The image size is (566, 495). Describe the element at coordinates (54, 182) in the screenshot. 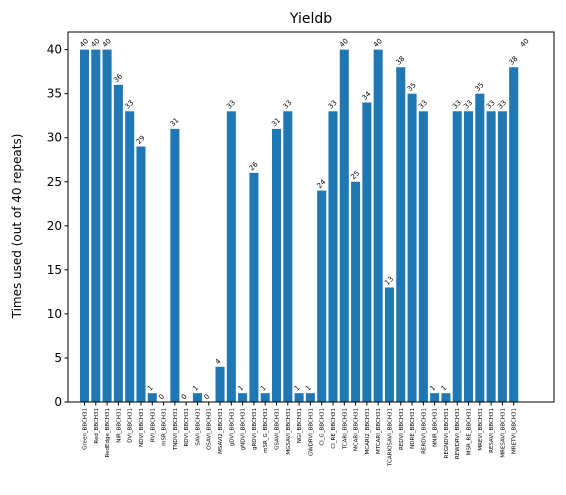

I see `y-tick-label: 25` at that location.